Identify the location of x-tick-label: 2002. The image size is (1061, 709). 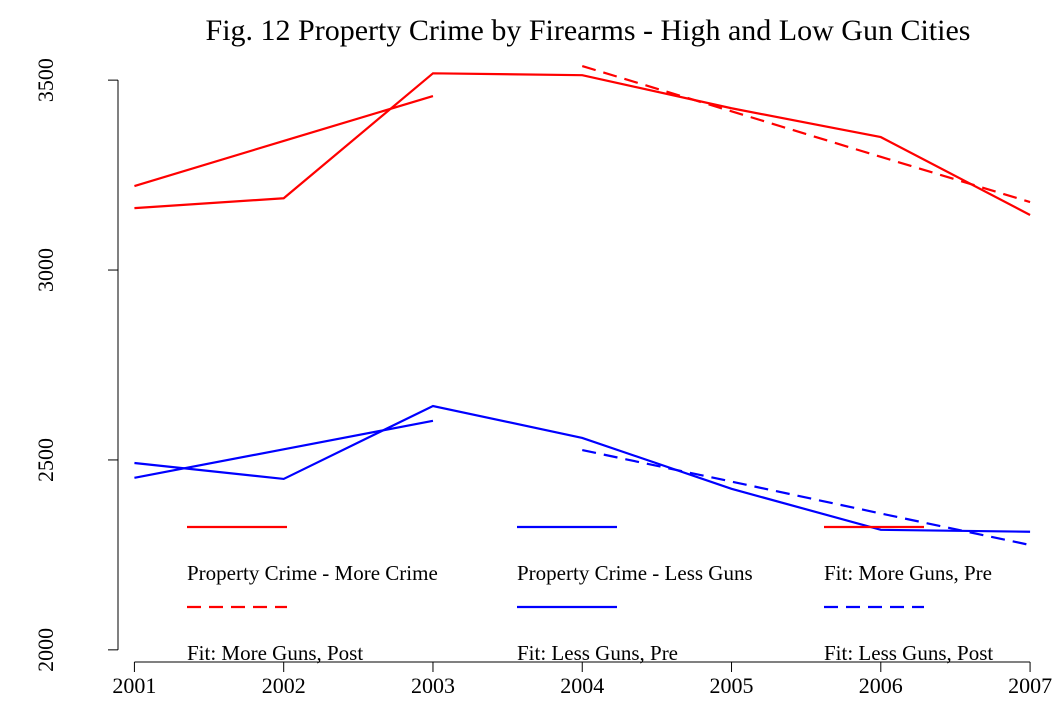
(284, 685).